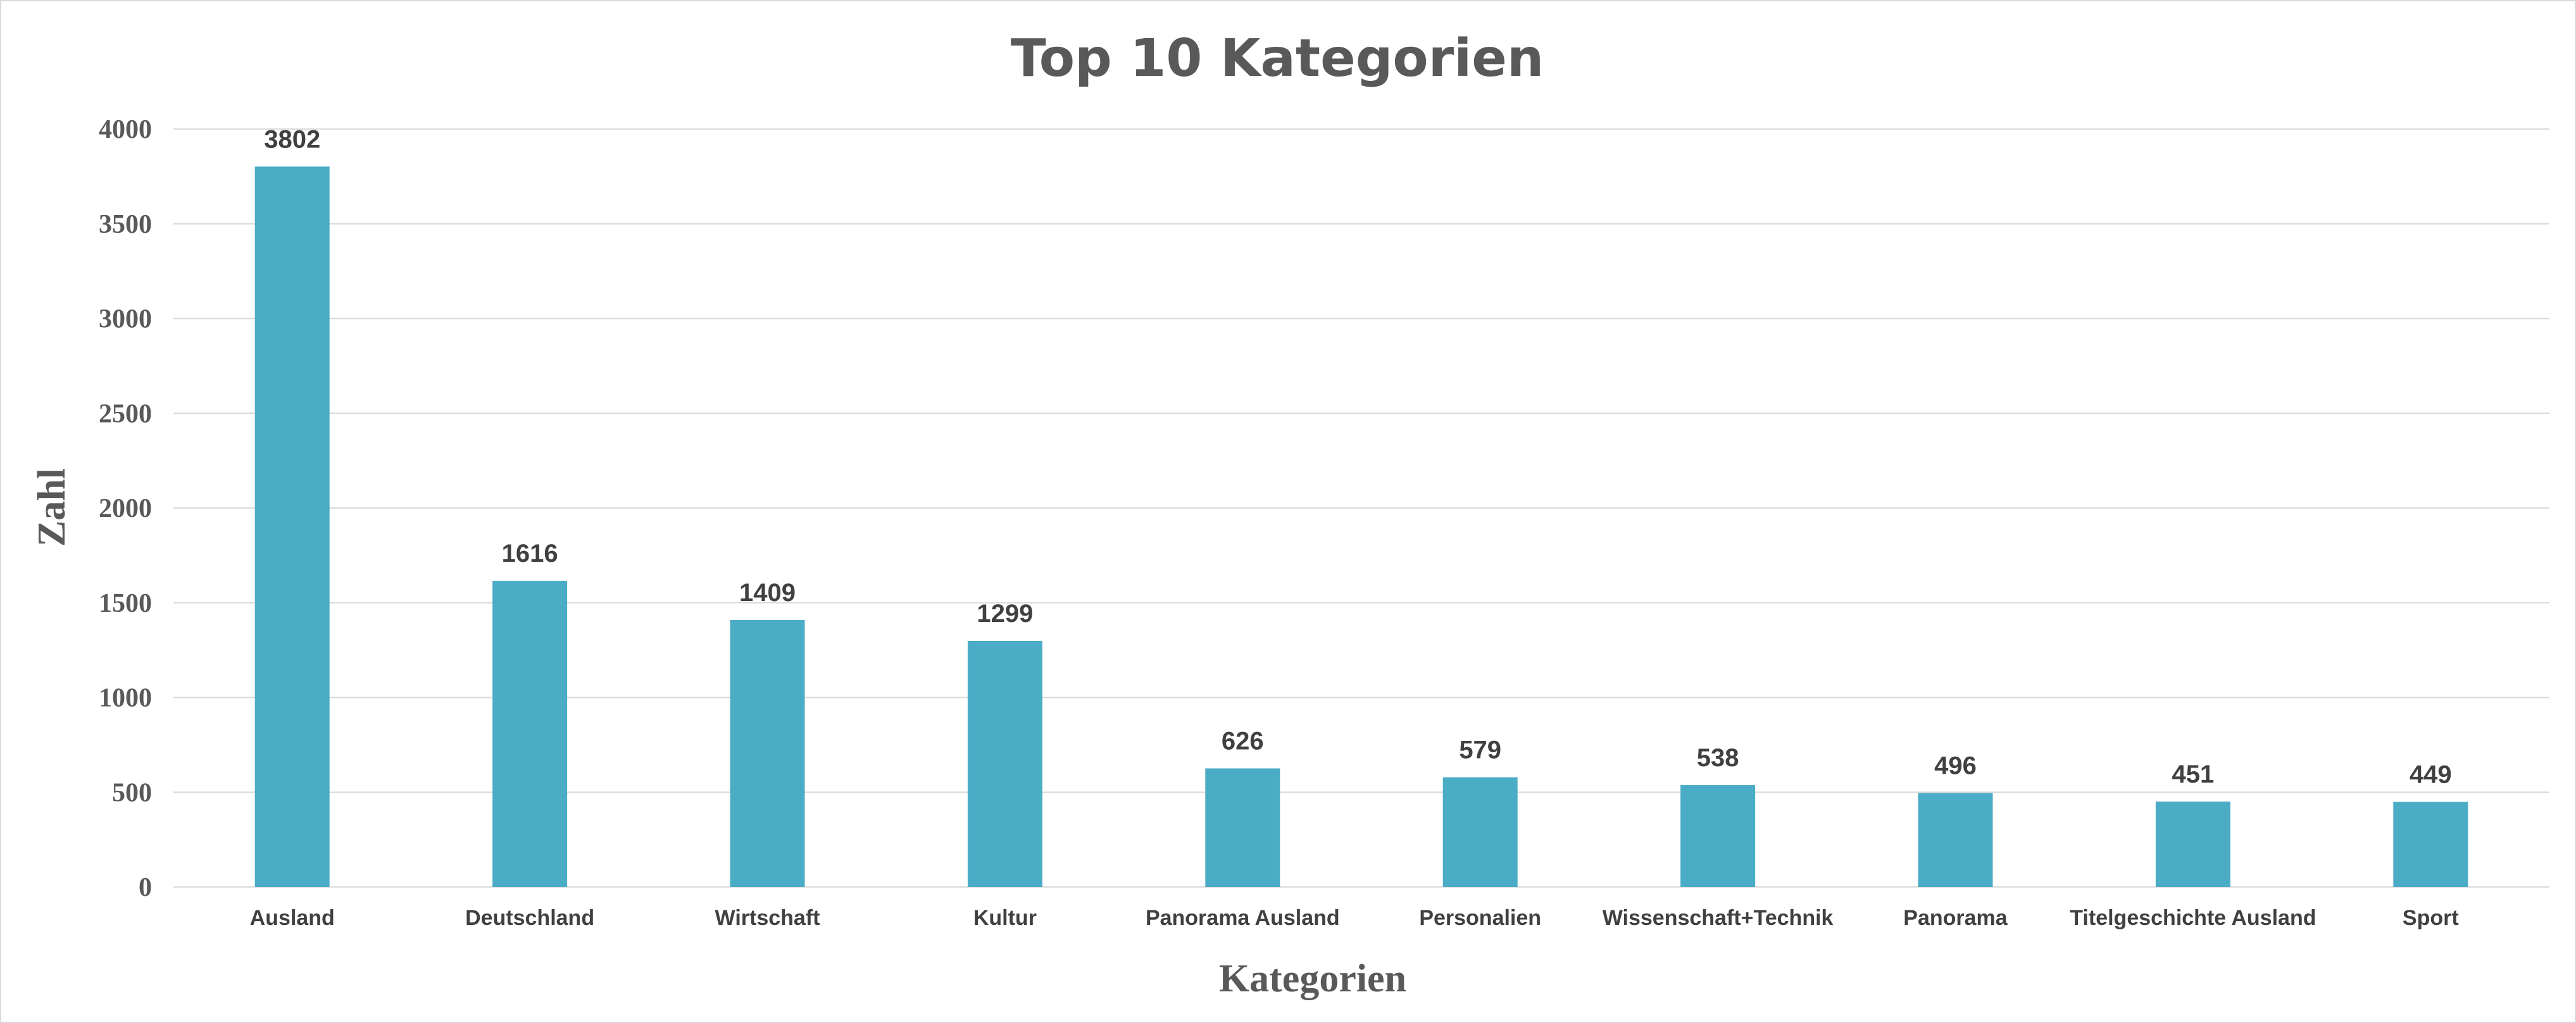  I want to click on y-tick-label: 0, so click(145, 887).